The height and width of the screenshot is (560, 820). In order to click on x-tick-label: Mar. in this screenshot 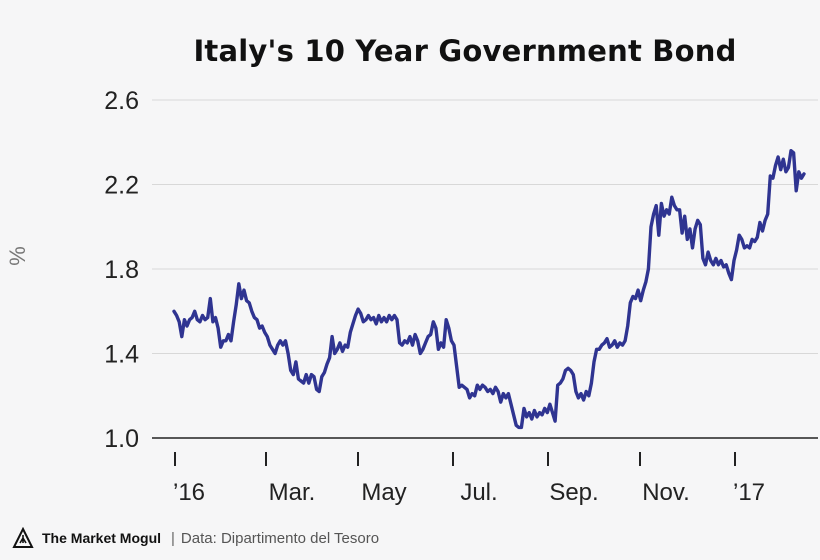, I will do `click(292, 492)`.